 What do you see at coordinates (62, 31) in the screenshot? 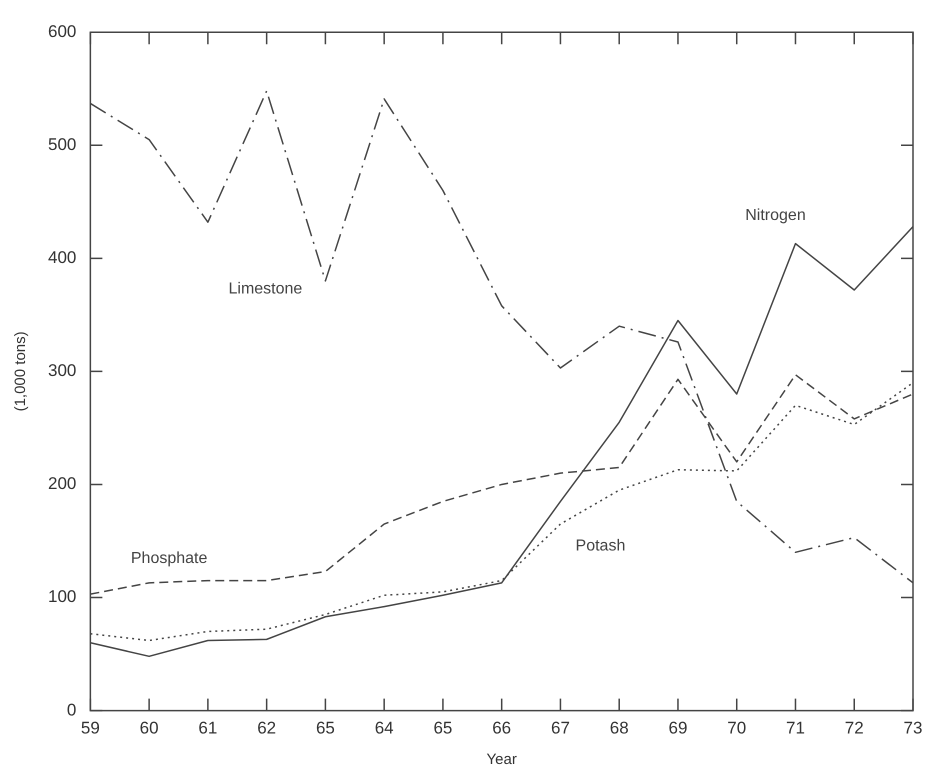
I see `y-tick-label: 600` at bounding box center [62, 31].